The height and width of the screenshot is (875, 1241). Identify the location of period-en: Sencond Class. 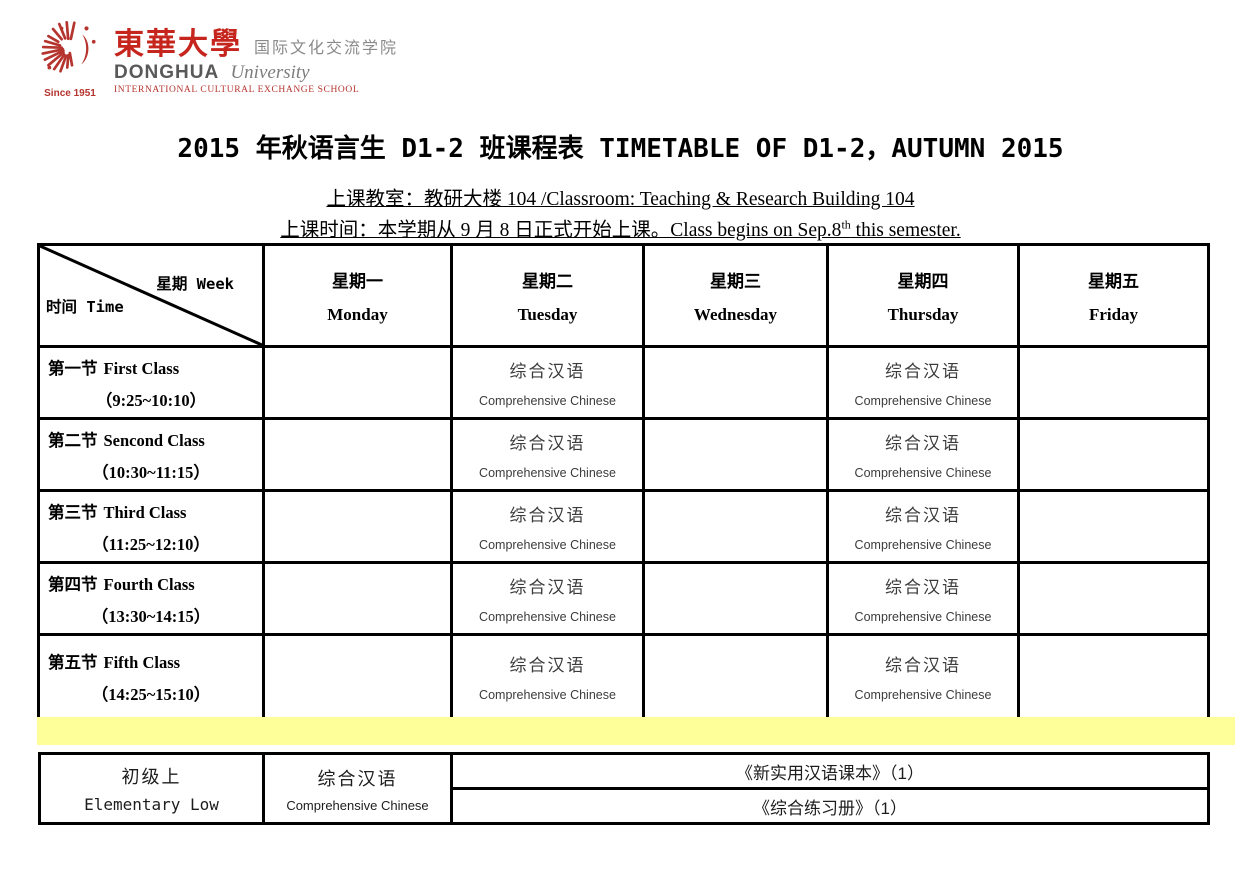
(154, 440).